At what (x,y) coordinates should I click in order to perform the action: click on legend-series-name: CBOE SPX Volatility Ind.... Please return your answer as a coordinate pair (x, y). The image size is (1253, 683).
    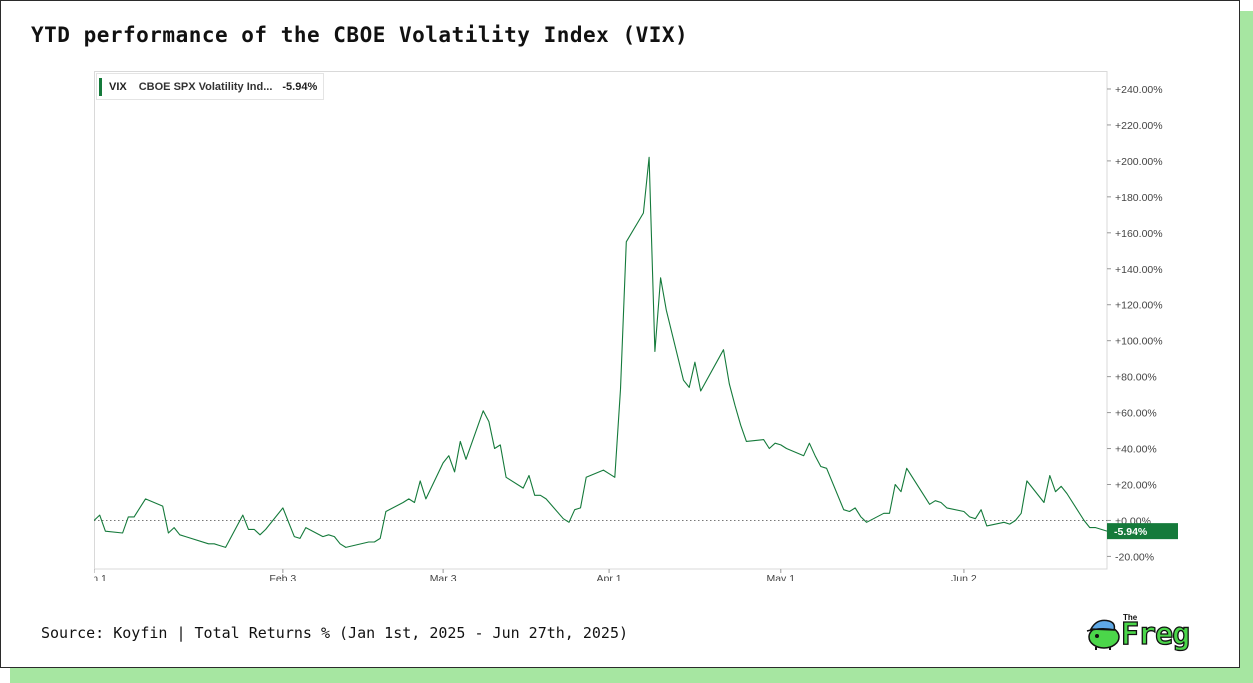
    Looking at the image, I should click on (205, 86).